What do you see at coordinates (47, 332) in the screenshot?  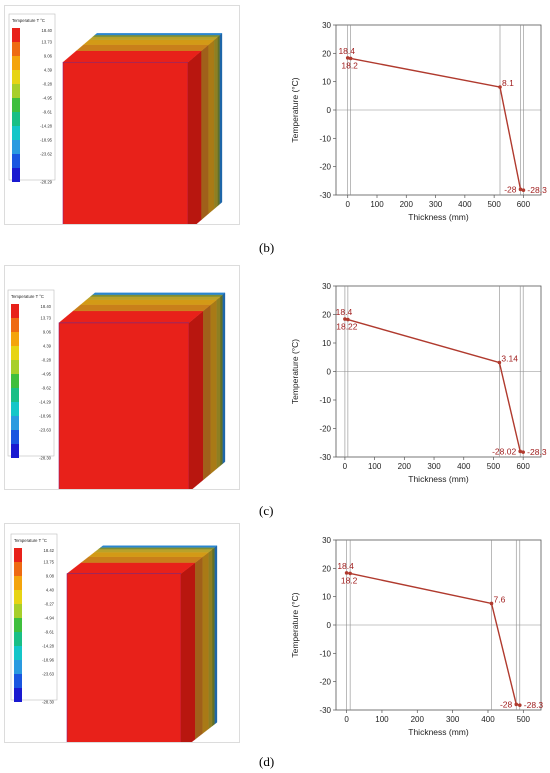 I see `legend-tick-label: 9.06` at bounding box center [47, 332].